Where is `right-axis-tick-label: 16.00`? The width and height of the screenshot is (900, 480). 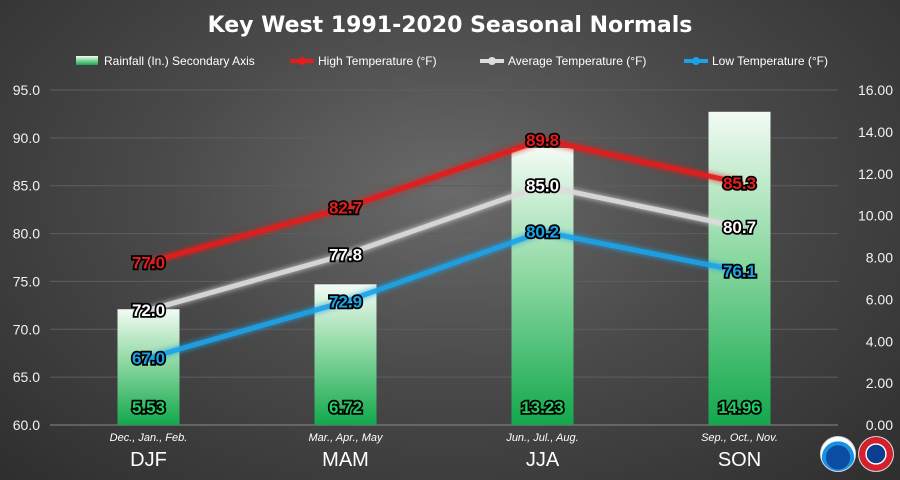 right-axis-tick-label: 16.00 is located at coordinates (875, 90).